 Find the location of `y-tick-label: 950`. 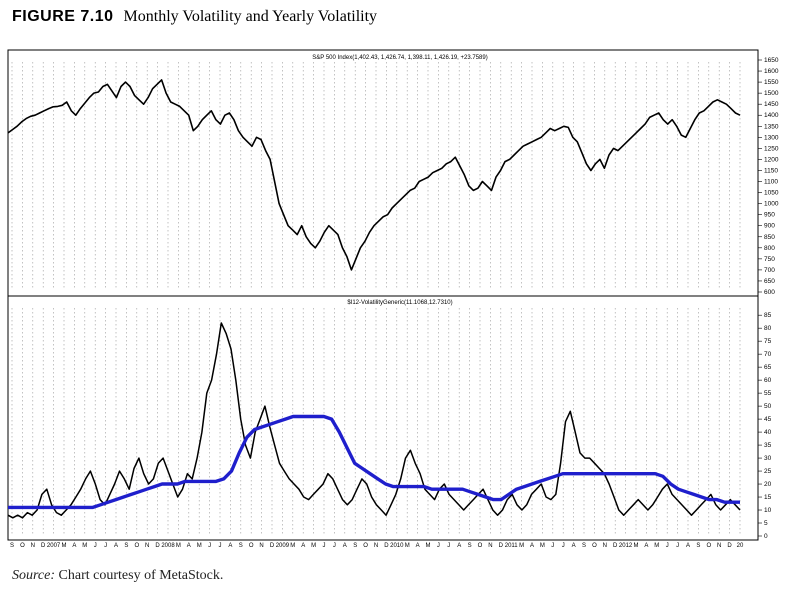

y-tick-label: 950 is located at coordinates (769, 215).